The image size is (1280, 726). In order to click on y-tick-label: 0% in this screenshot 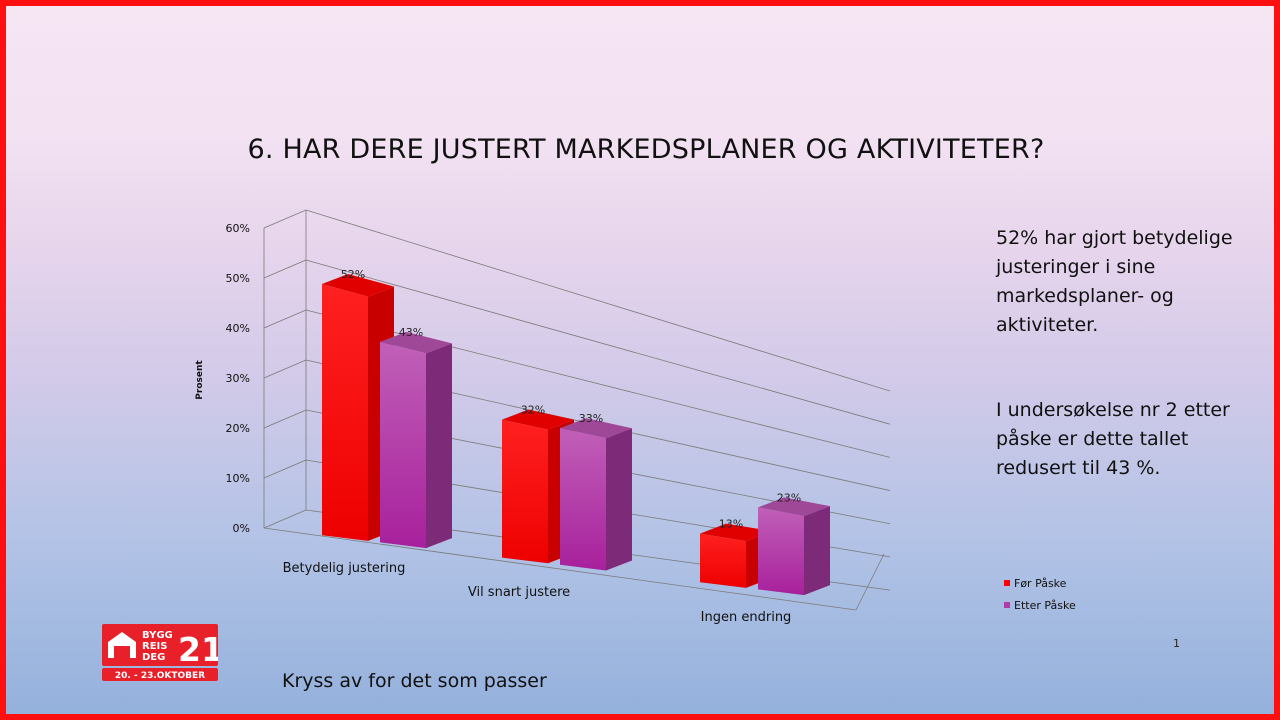, I will do `click(241, 528)`.